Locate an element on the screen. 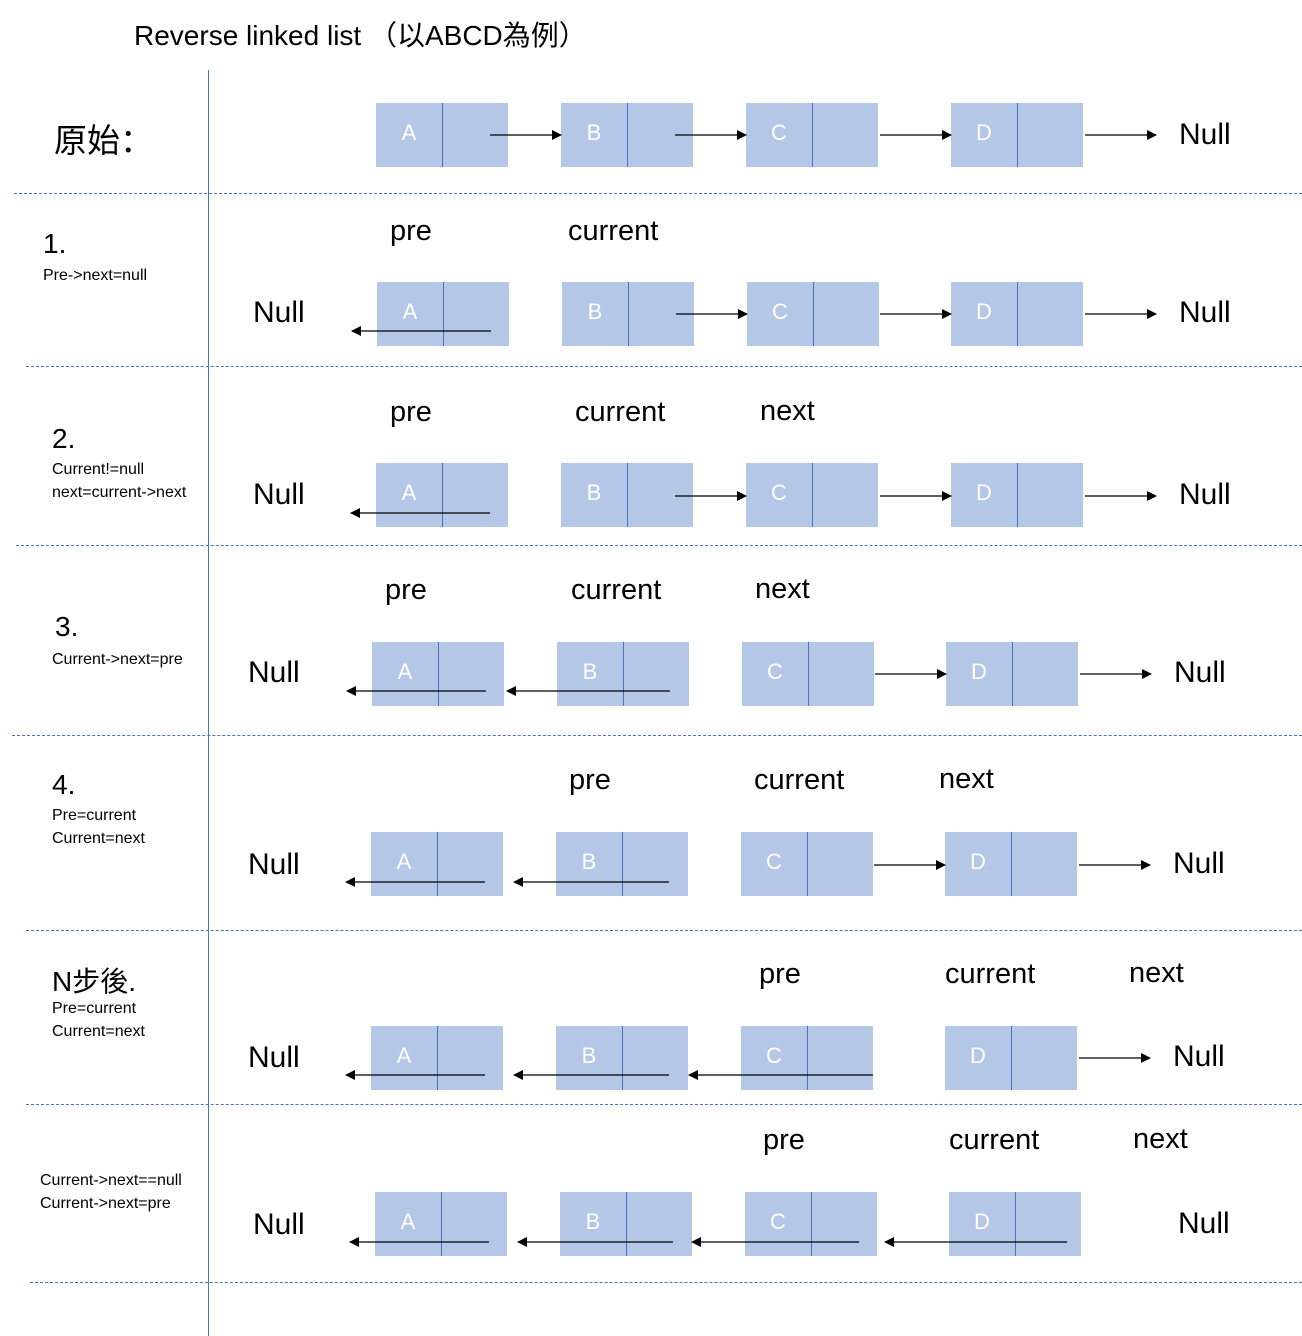 The width and height of the screenshot is (1302, 1336). row-heading-original: 原始： is located at coordinates (103, 140).